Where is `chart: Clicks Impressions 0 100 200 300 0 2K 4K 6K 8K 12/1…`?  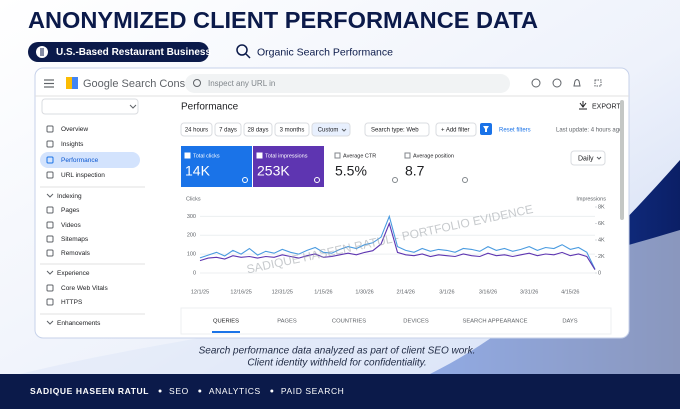
chart: Clicks Impressions 0 100 200 300 0 2K 4K 6K 8K 12/1… is located at coordinates (396, 245).